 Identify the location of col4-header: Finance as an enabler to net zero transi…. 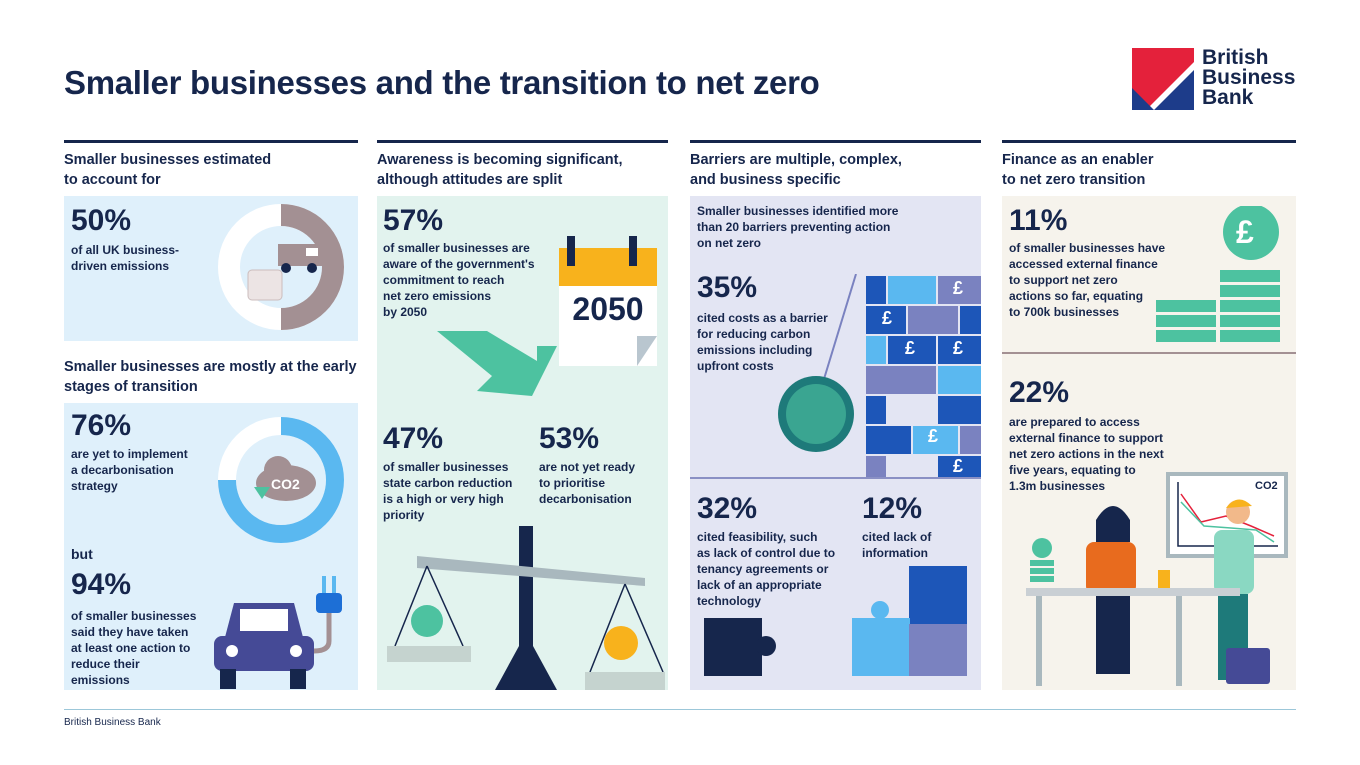
(1078, 170).